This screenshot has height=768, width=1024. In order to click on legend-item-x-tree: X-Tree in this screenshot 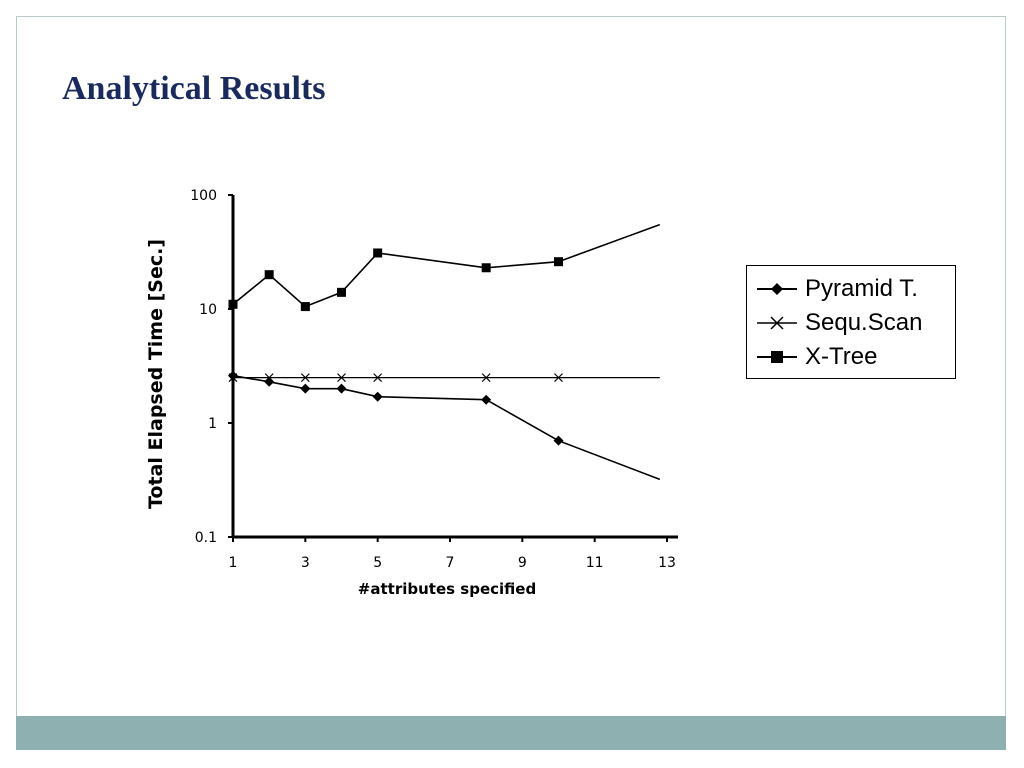, I will do `click(855, 357)`.